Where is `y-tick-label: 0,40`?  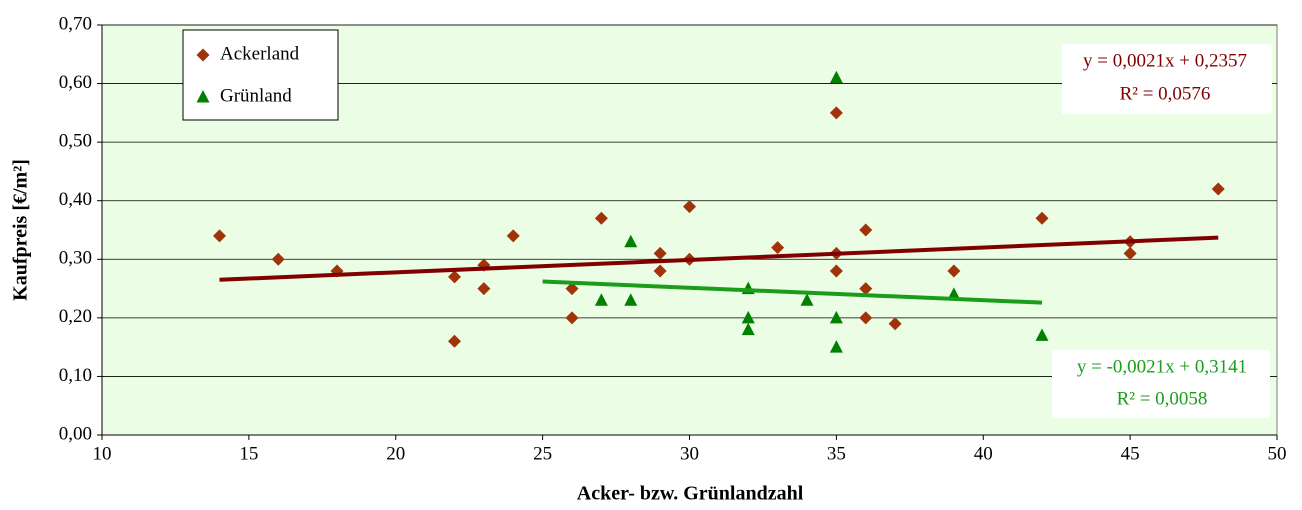 y-tick-label: 0,40 is located at coordinates (75, 199).